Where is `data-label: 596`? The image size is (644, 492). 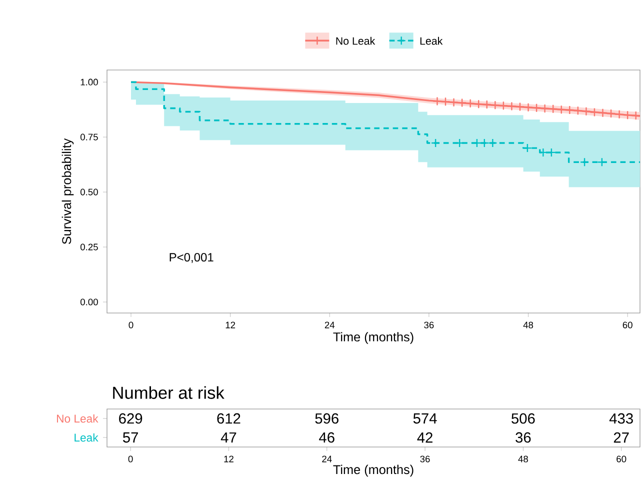
data-label: 596 is located at coordinates (326, 418).